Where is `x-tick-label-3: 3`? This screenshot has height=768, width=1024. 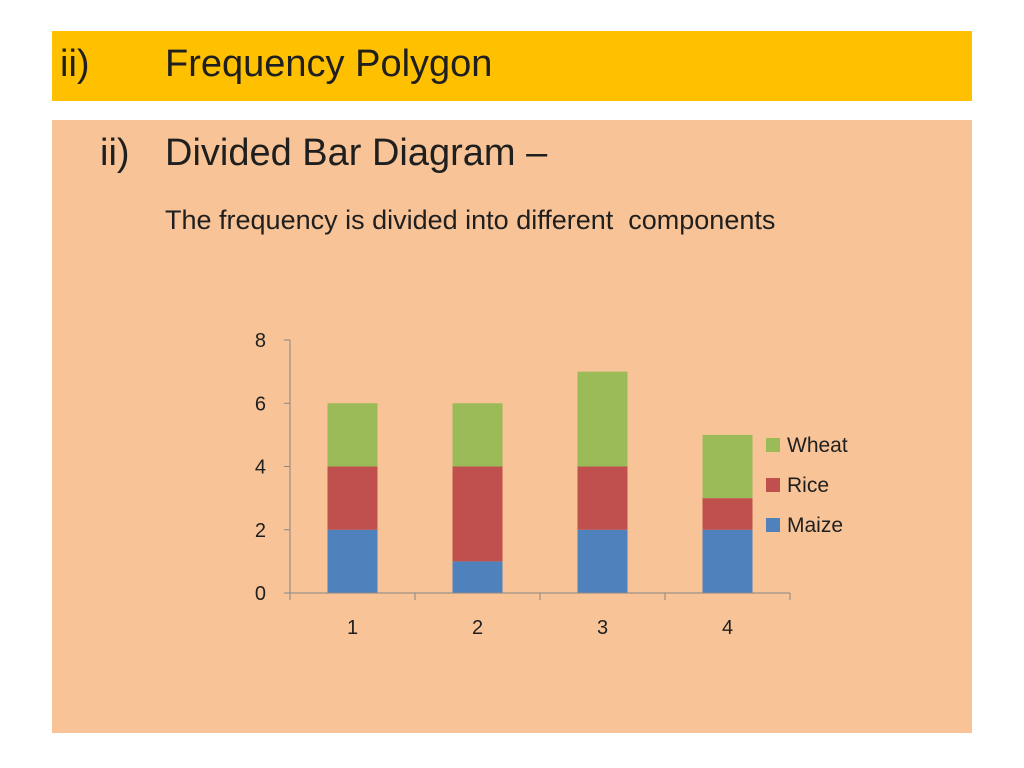 x-tick-label-3: 3 is located at coordinates (602, 628).